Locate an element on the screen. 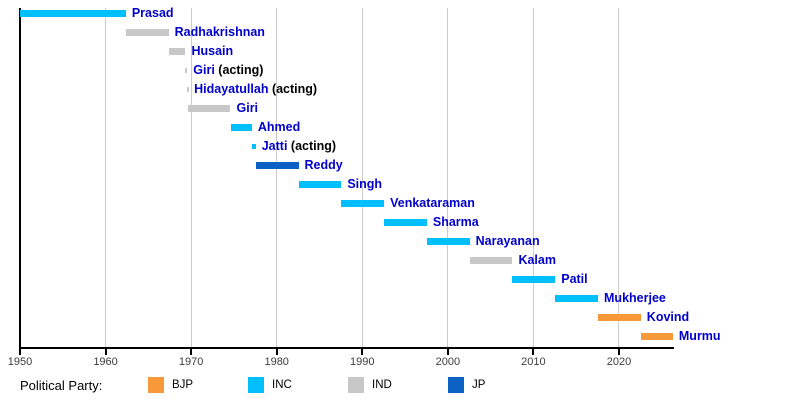  tick-label-2010: 2010 is located at coordinates (533, 362).